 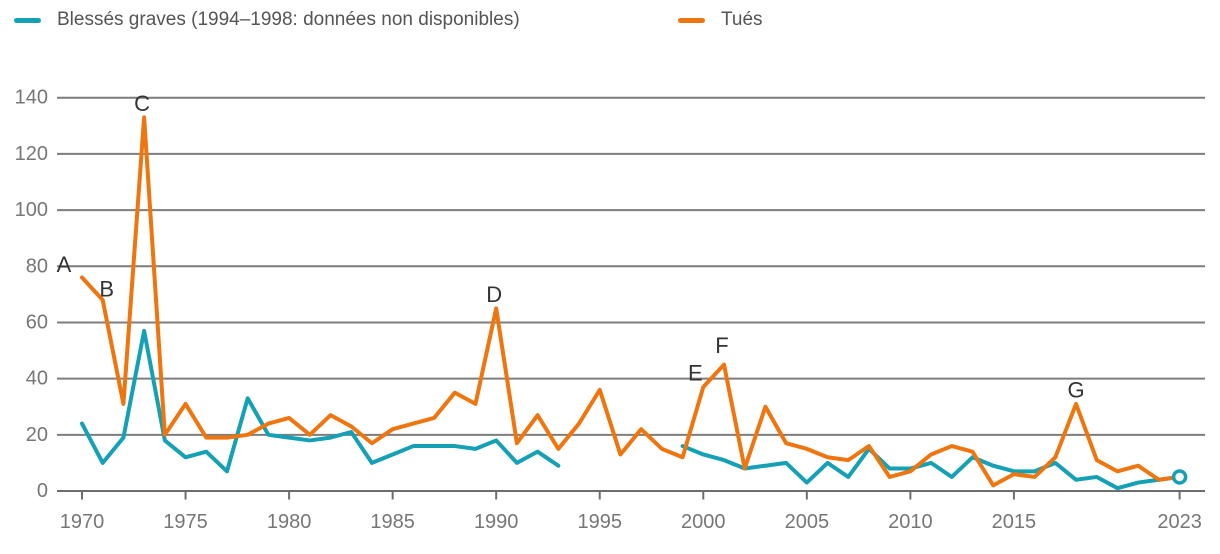 I want to click on x-tick-label-1985: 1985, so click(x=392, y=522).